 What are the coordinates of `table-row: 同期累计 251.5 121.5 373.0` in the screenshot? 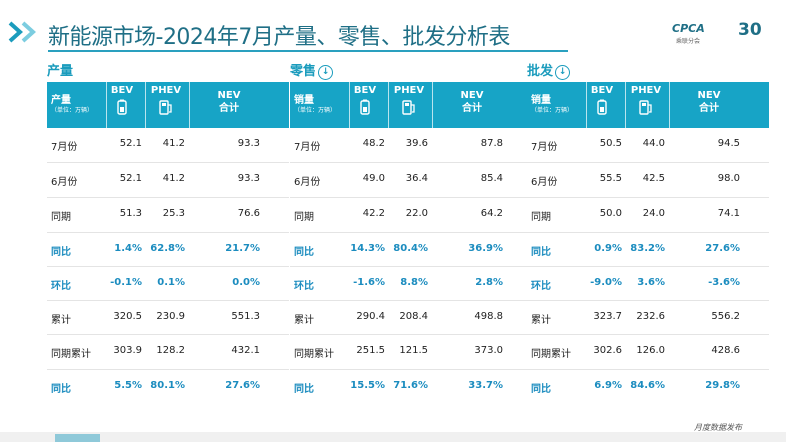 It's located at (411, 352).